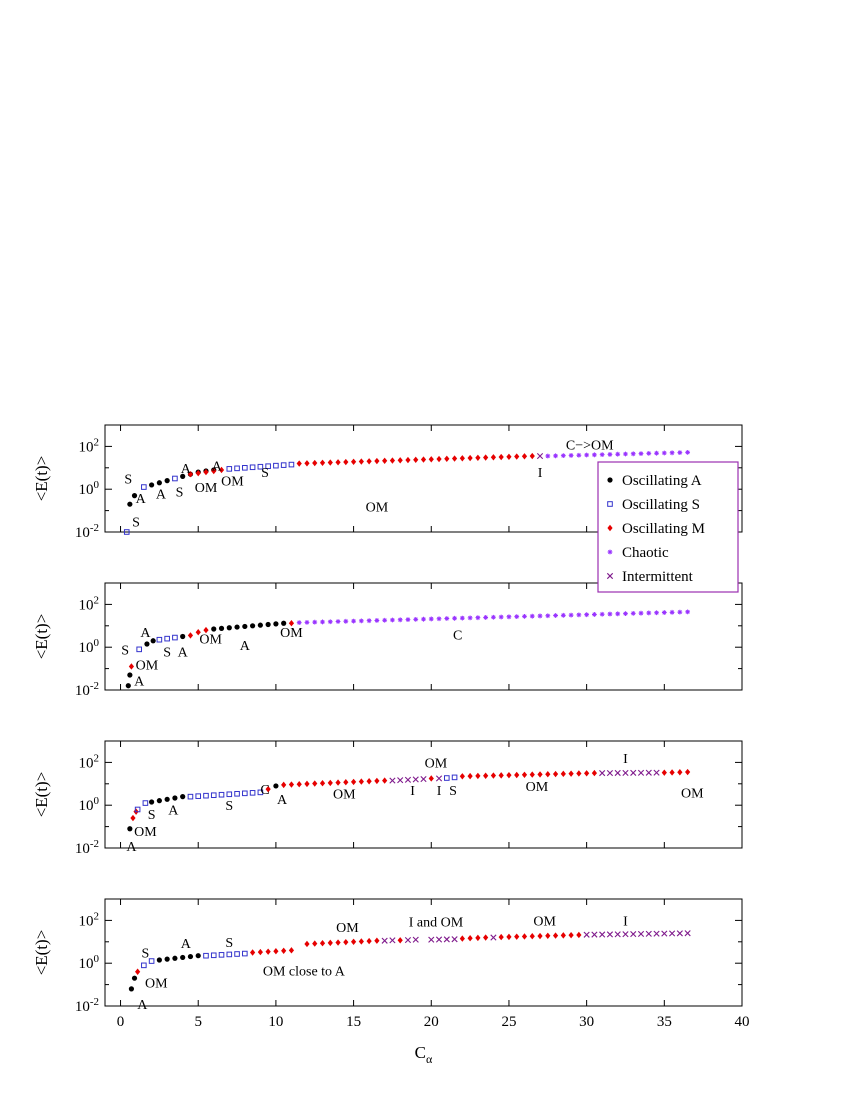 Image resolution: width=850 pixels, height=1100 pixels. Describe the element at coordinates (424, 1054) in the screenshot. I see `x-axis-label: Cα` at that location.